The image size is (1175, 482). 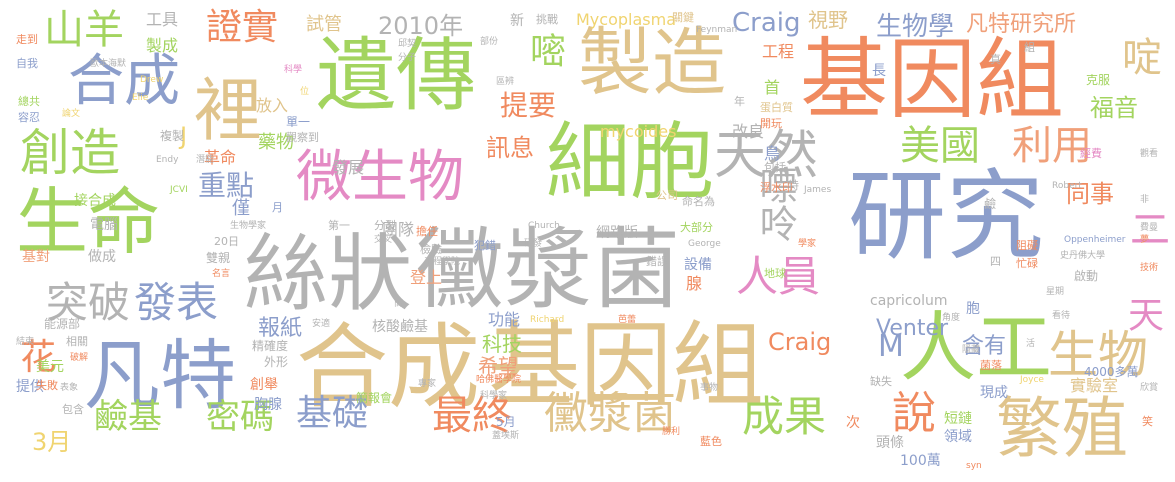 I want to click on word: 哈佛醫學院, so click(x=499, y=380).